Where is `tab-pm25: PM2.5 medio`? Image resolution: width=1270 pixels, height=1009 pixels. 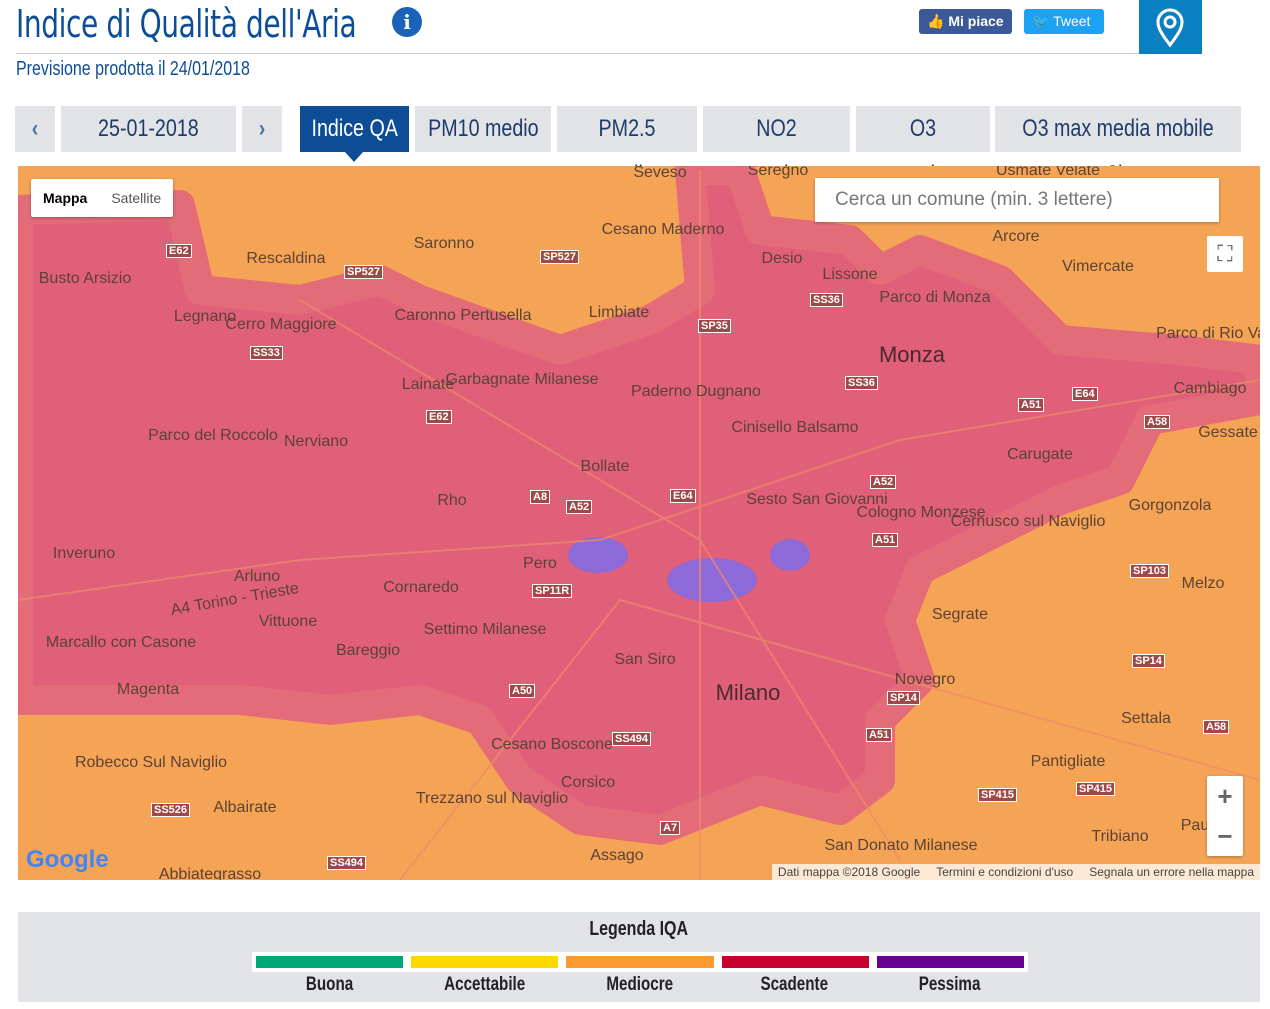
tab-pm25: PM2.5 medio is located at coordinates (627, 147).